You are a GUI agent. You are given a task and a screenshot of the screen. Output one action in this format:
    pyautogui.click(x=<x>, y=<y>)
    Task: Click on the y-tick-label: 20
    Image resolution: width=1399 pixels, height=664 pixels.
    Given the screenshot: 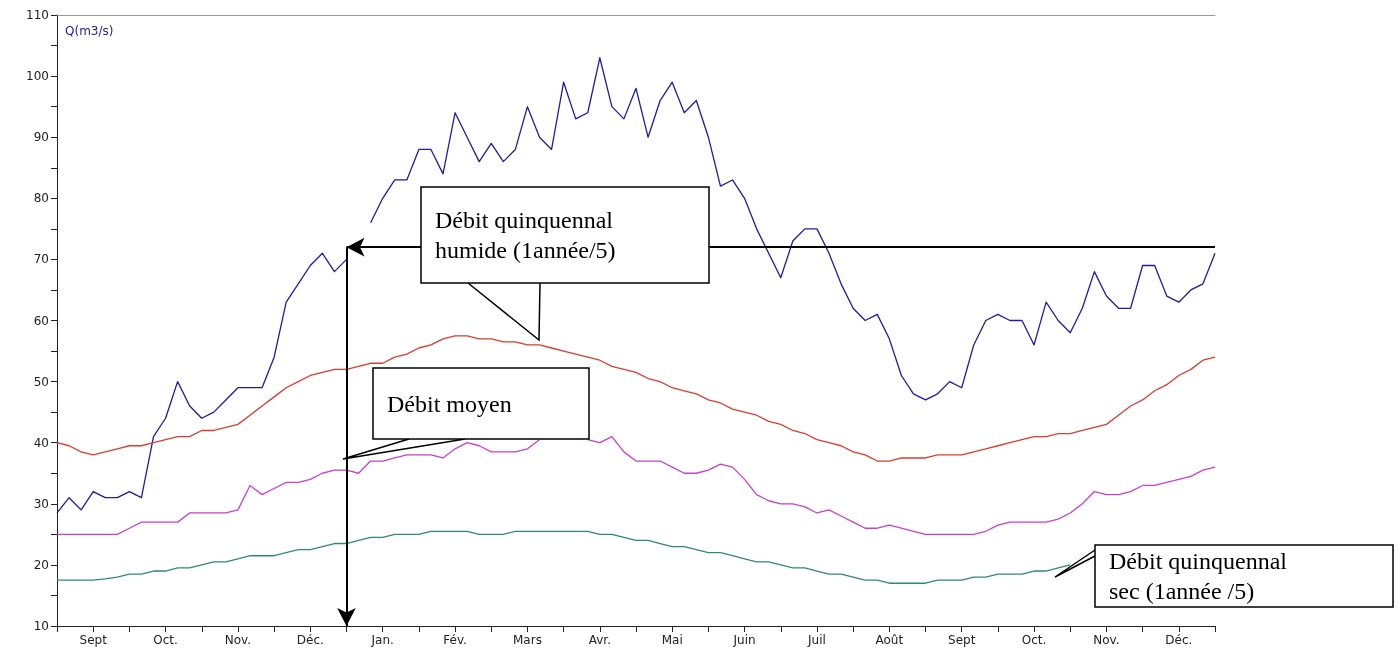 What is the action you would take?
    pyautogui.click(x=41, y=564)
    